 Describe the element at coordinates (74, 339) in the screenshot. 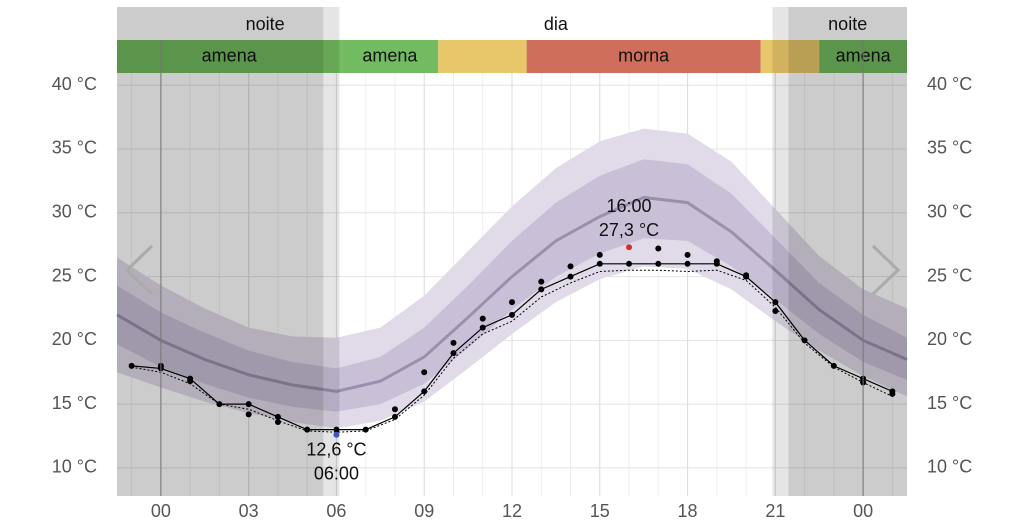

I see `y-tick-label: 20 °C` at that location.